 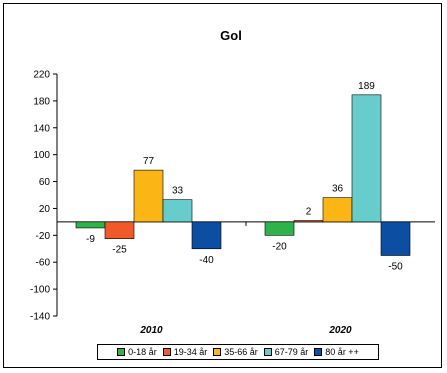 What do you see at coordinates (231, 35) in the screenshot?
I see `chart-title: Gol` at bounding box center [231, 35].